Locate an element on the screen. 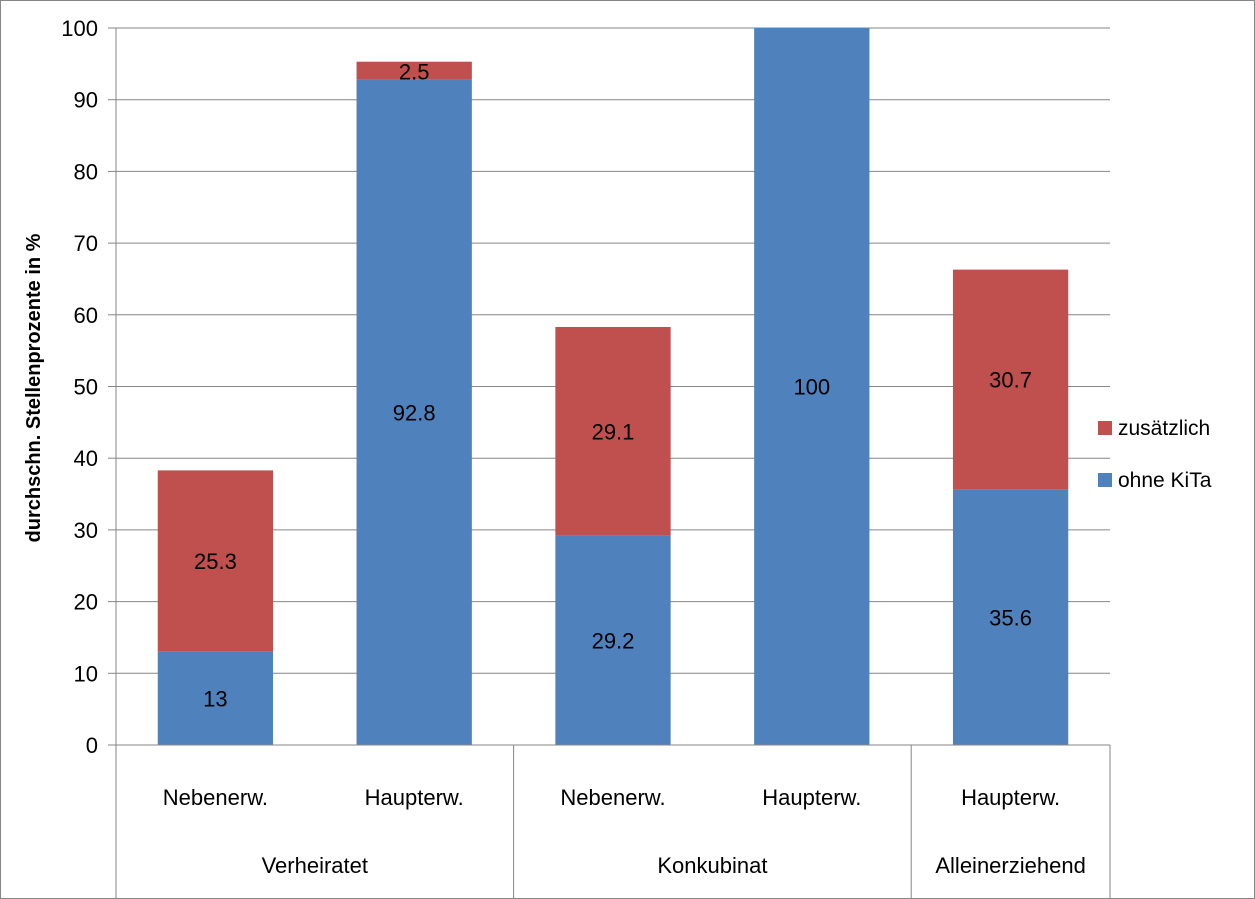 This screenshot has height=899, width=1255. legend-label: ohne KiTa is located at coordinates (1165, 480).